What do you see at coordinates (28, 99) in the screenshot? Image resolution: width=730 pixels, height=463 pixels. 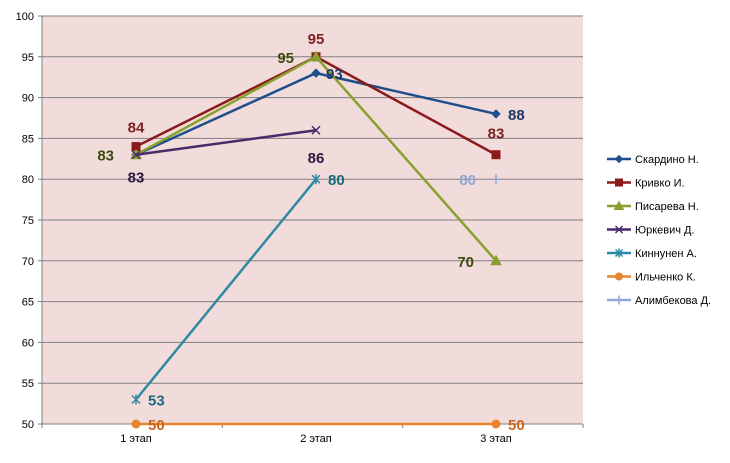 I see `y-tick-label: 90` at bounding box center [28, 99].